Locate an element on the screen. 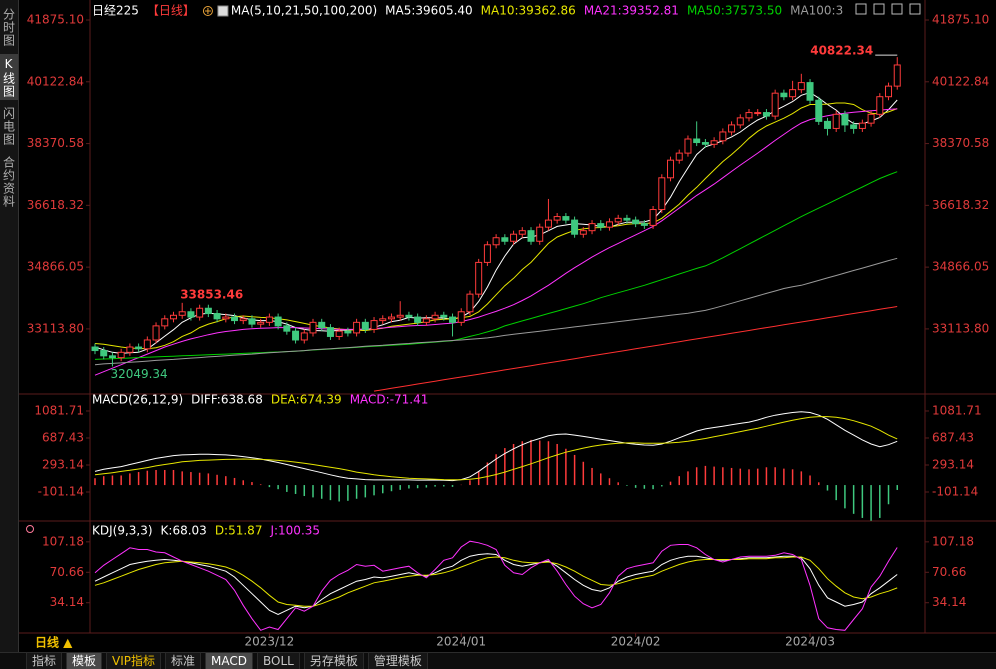 Image resolution: width=996 pixels, height=669 pixels. y-tick-label: -101.14 is located at coordinates (955, 491).